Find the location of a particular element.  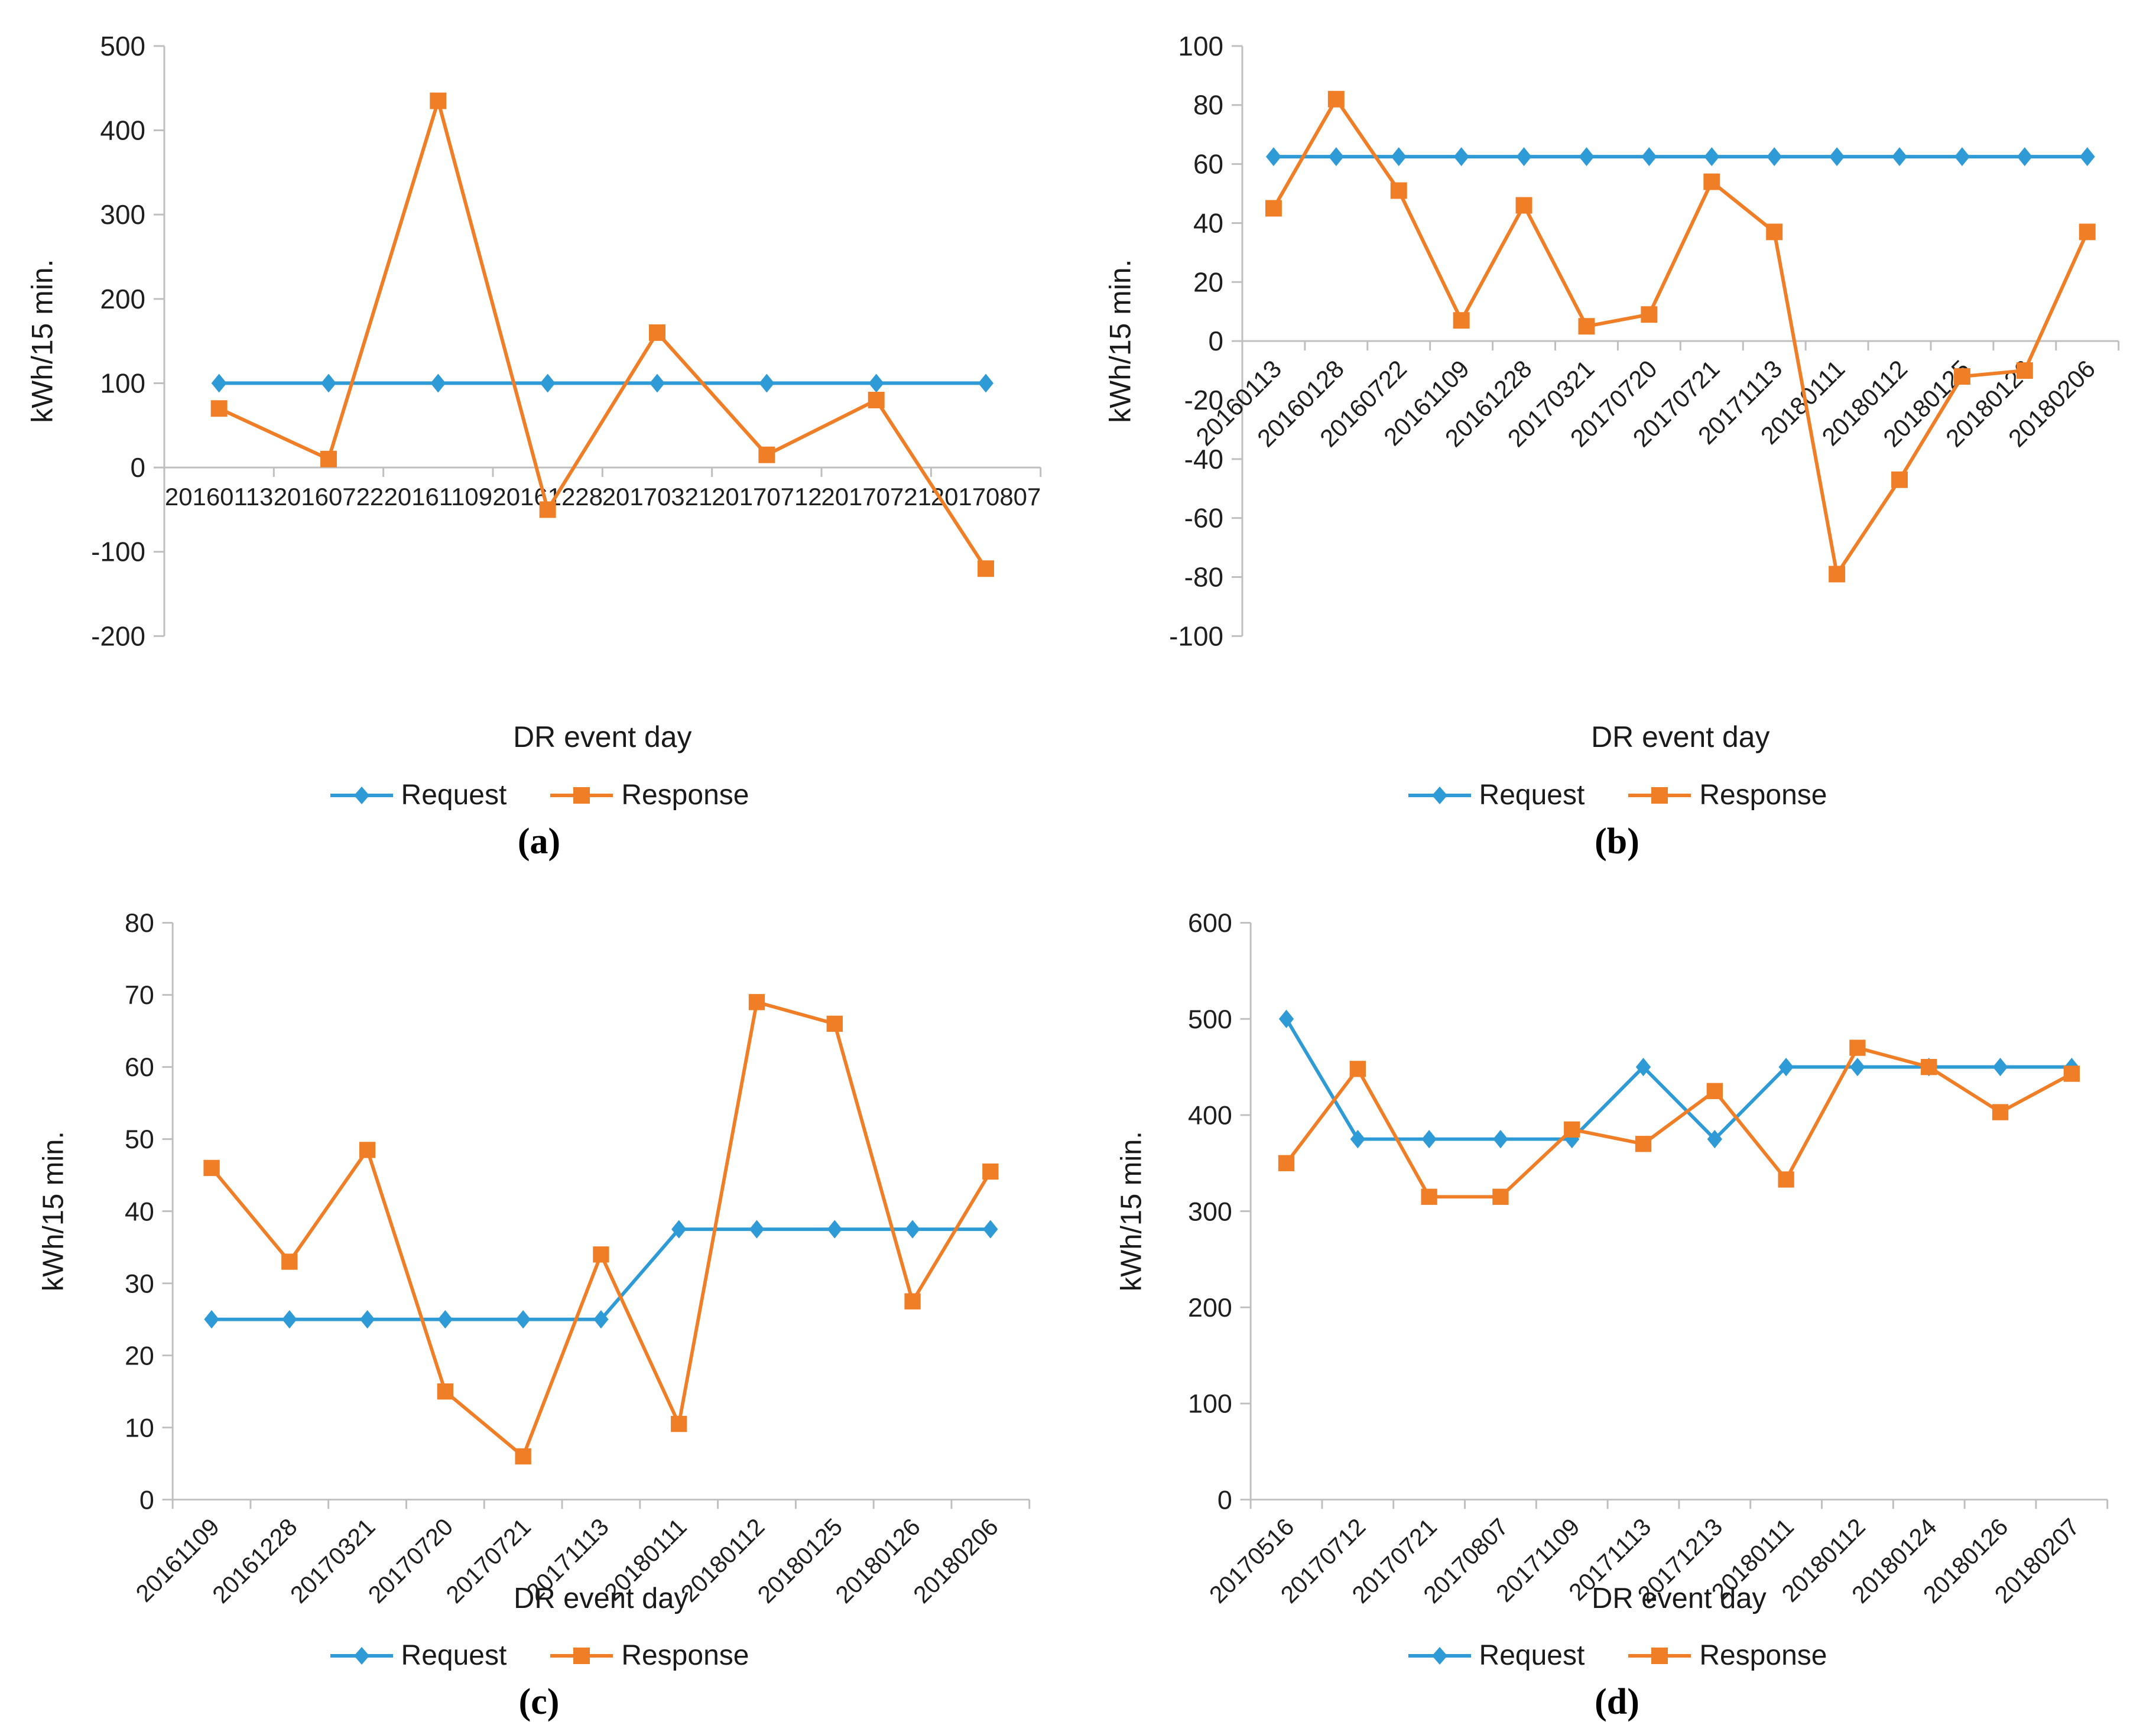

legend-item-request: Request is located at coordinates (418, 795).